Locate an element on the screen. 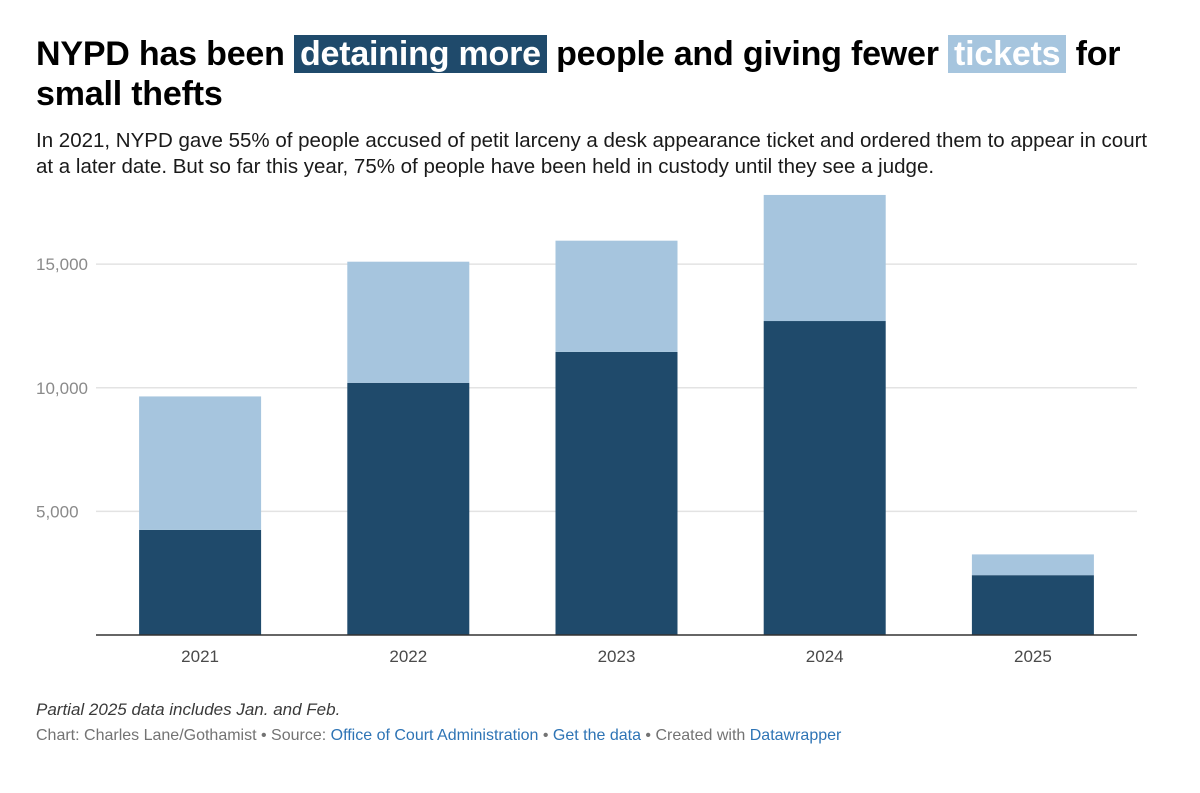 The image size is (1200, 793). bar-tickets-2025 is located at coordinates (1032, 565).